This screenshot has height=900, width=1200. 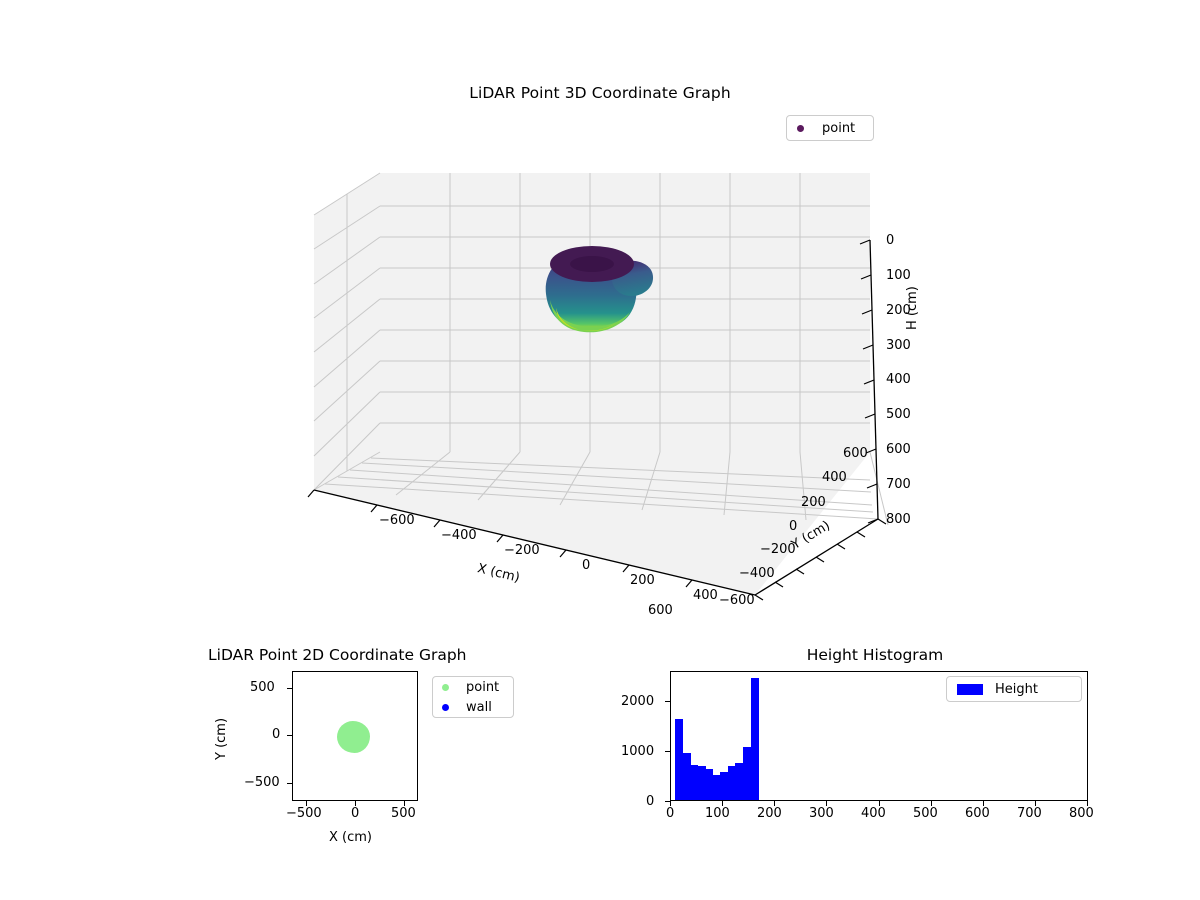 What do you see at coordinates (898, 484) in the screenshot?
I see `h-tick-3d-7: 700` at bounding box center [898, 484].